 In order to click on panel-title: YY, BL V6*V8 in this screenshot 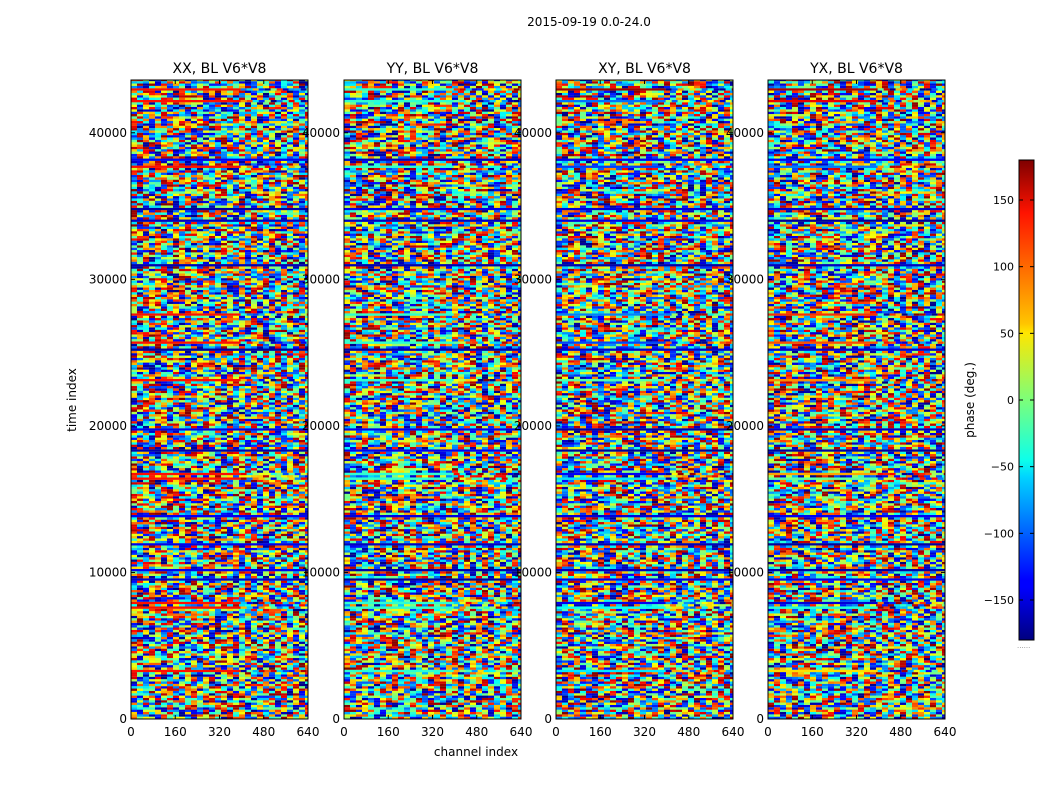, I will do `click(432, 69)`.